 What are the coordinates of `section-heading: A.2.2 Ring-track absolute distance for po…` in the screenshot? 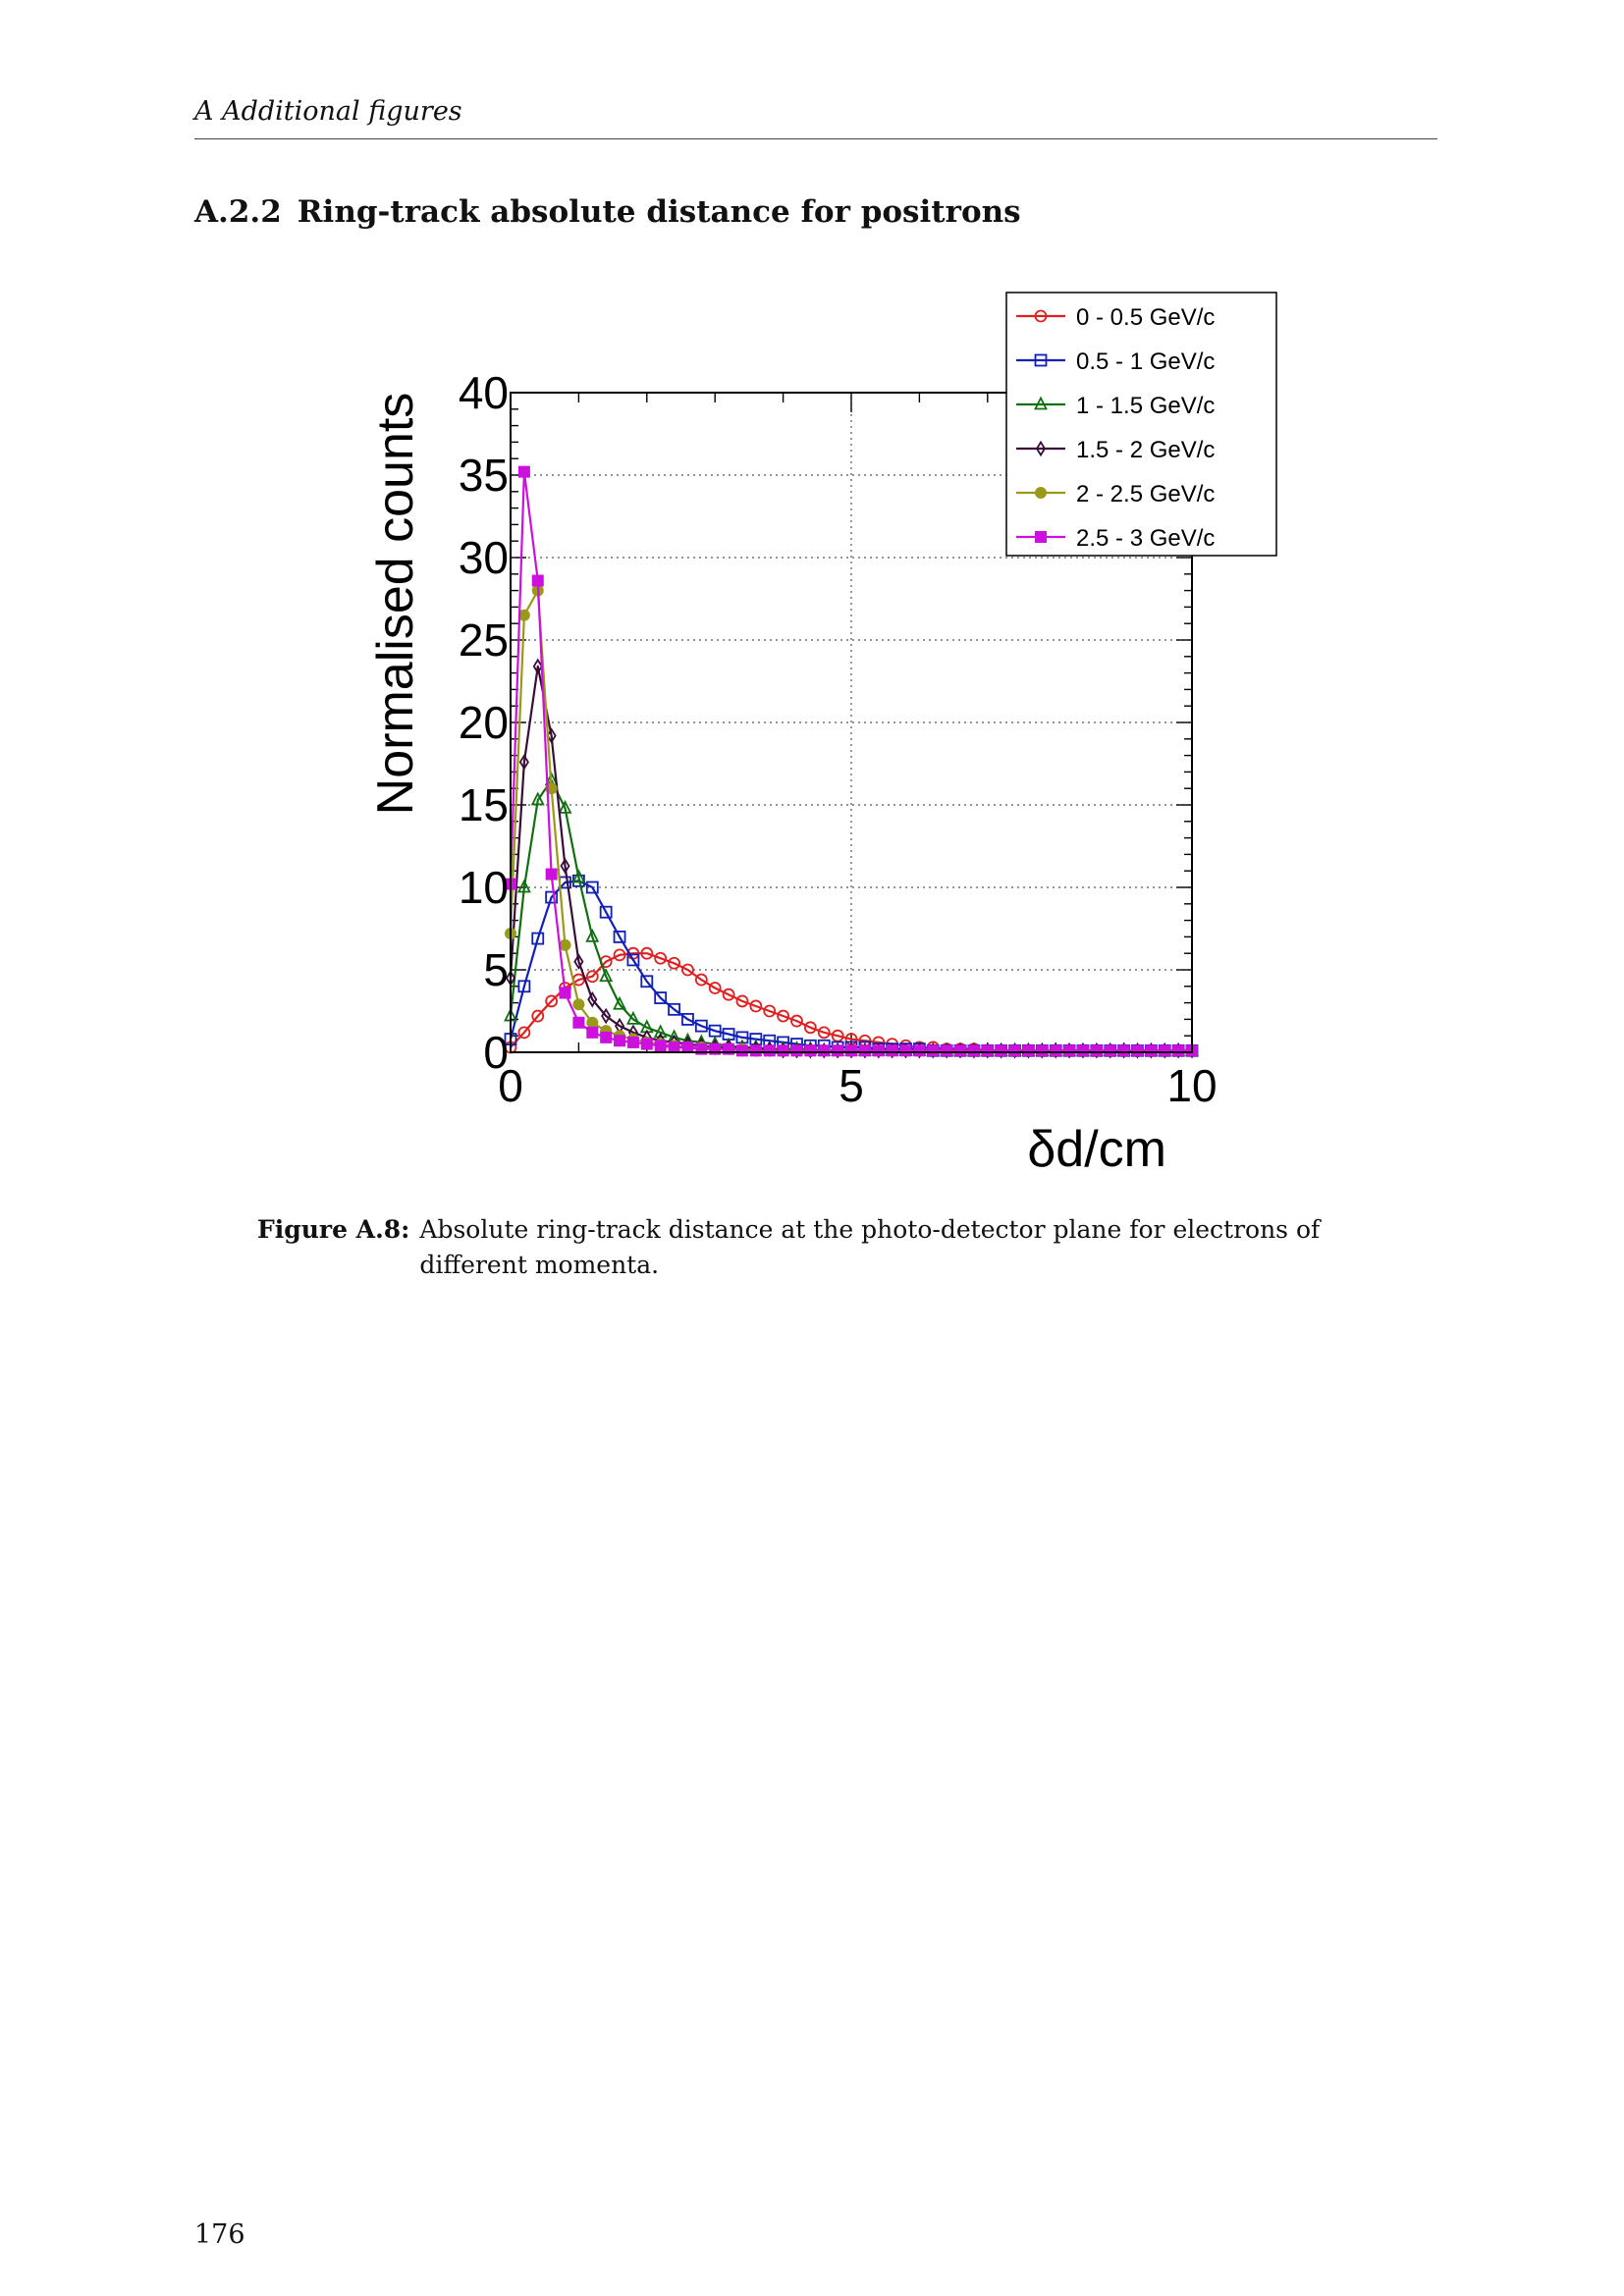 It's located at (607, 212).